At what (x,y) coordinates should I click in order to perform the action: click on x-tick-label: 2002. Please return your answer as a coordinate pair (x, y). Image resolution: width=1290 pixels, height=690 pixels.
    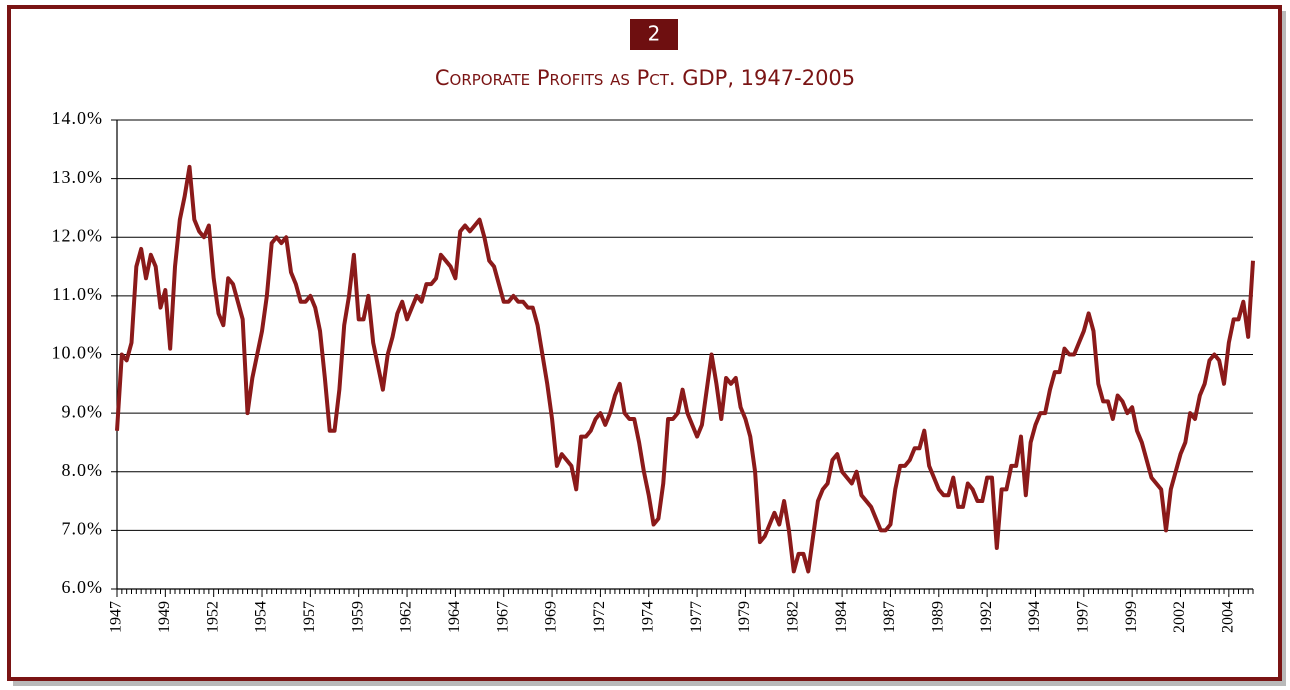
    Looking at the image, I should click on (1179, 617).